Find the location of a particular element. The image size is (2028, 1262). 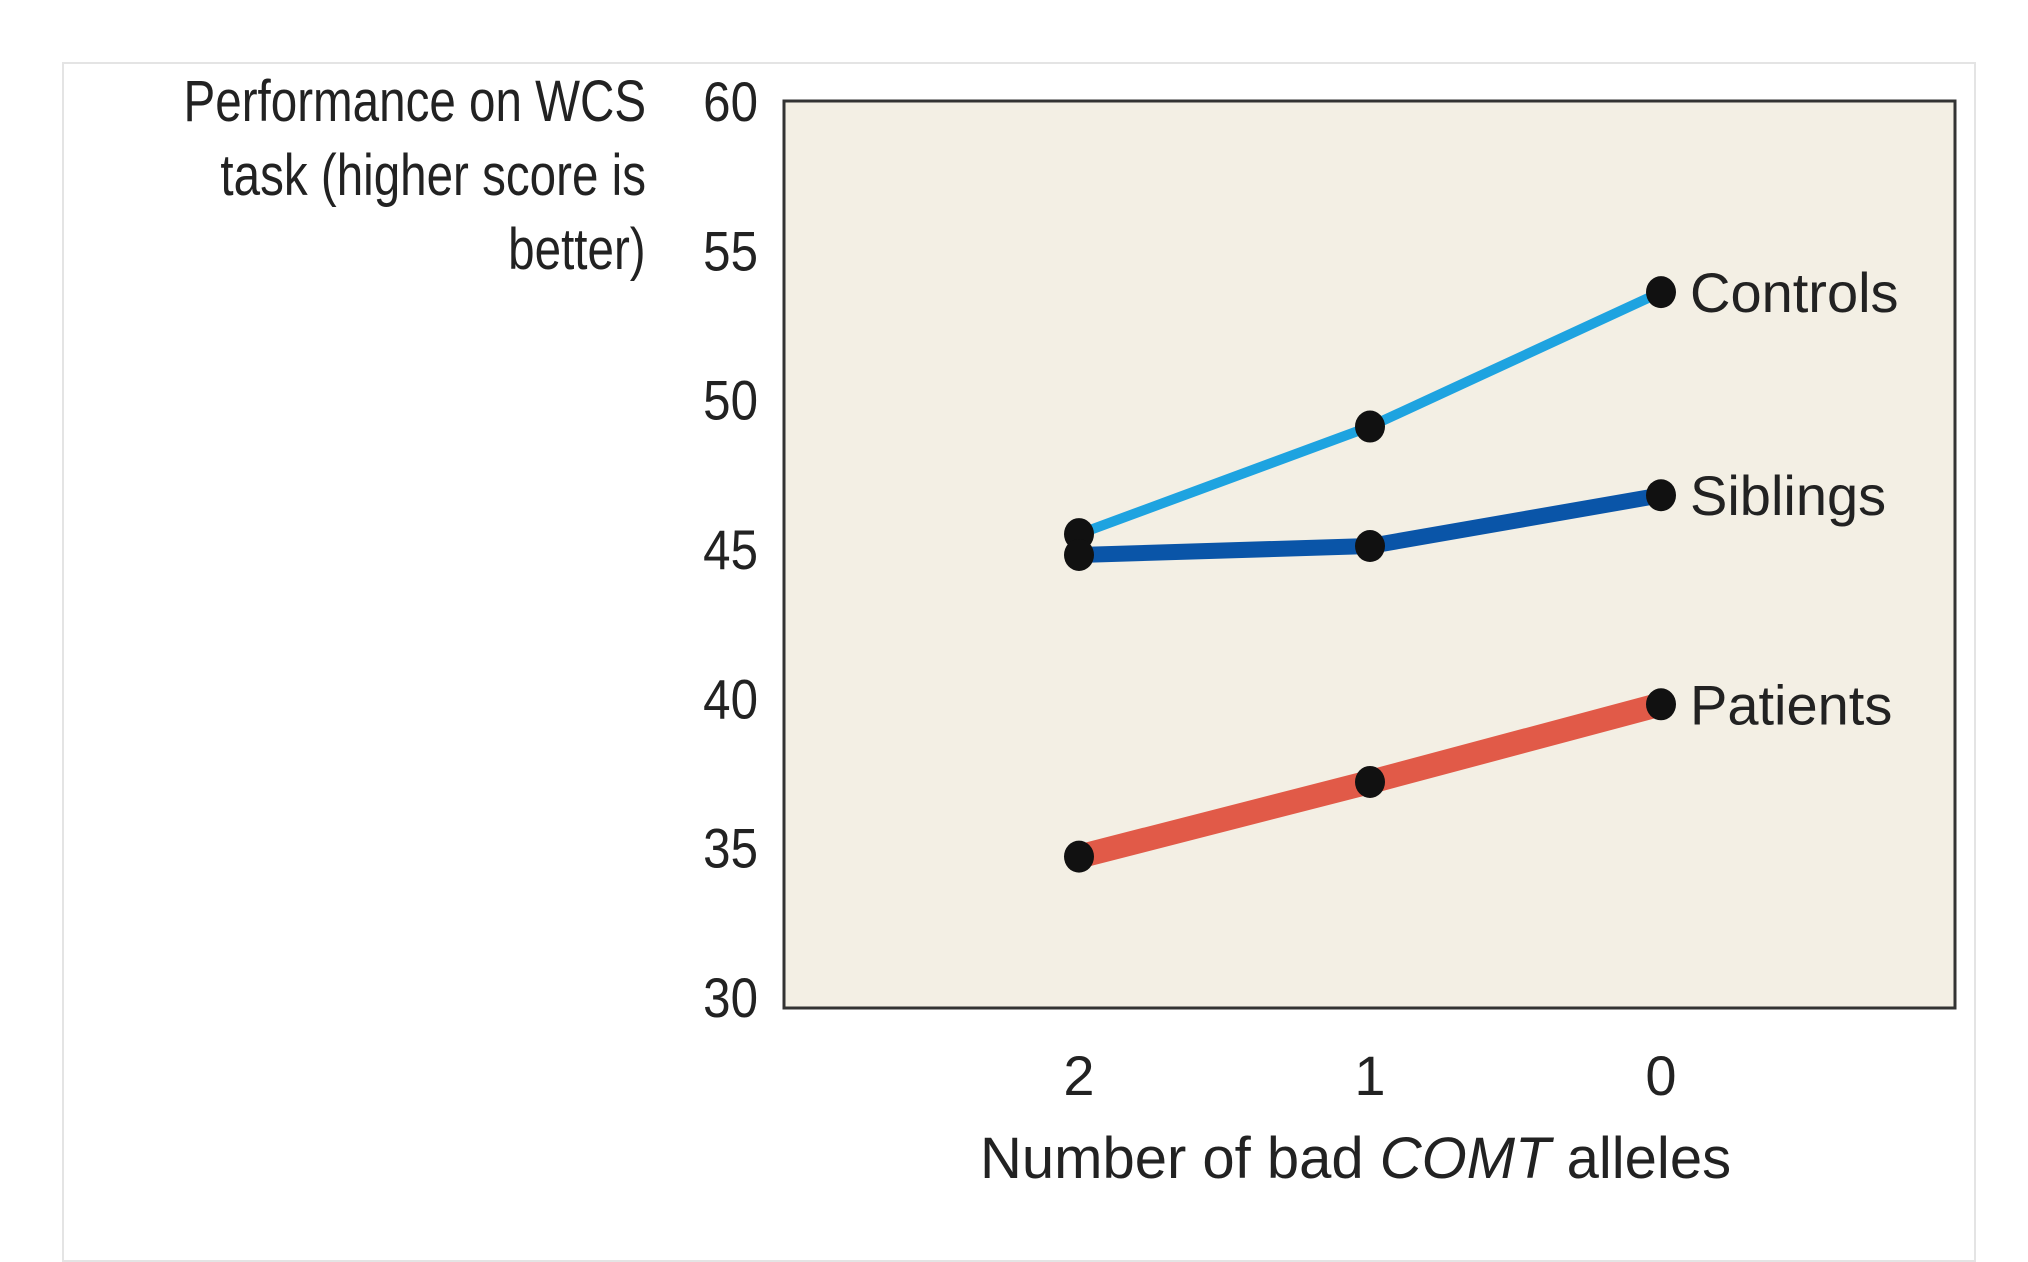

x-axis-label-suffix: alleles is located at coordinates (1641, 1158).